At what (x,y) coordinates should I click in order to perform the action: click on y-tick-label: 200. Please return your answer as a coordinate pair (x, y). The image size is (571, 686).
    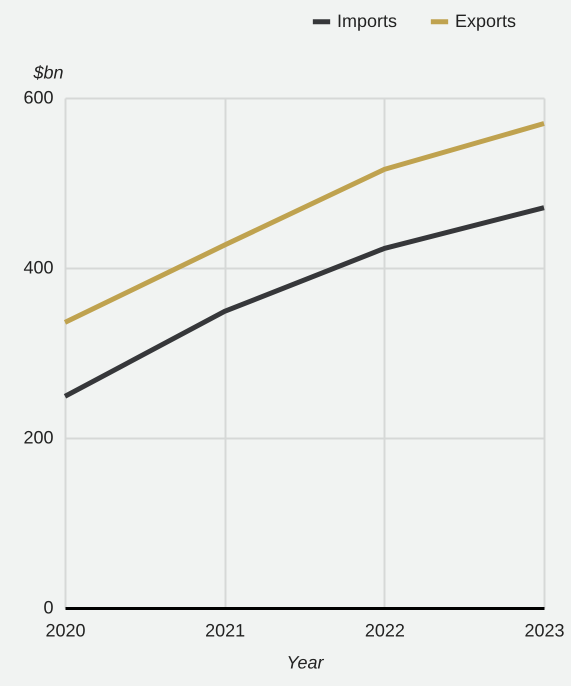
    Looking at the image, I should click on (38, 438).